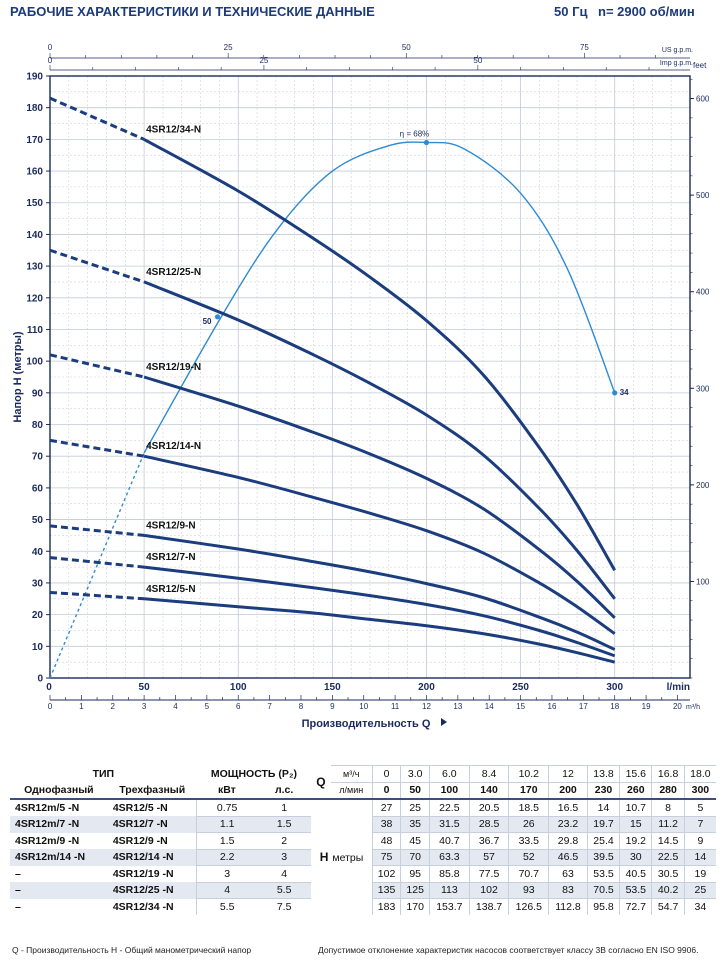  I want to click on hp-header: л.с., so click(284, 790).